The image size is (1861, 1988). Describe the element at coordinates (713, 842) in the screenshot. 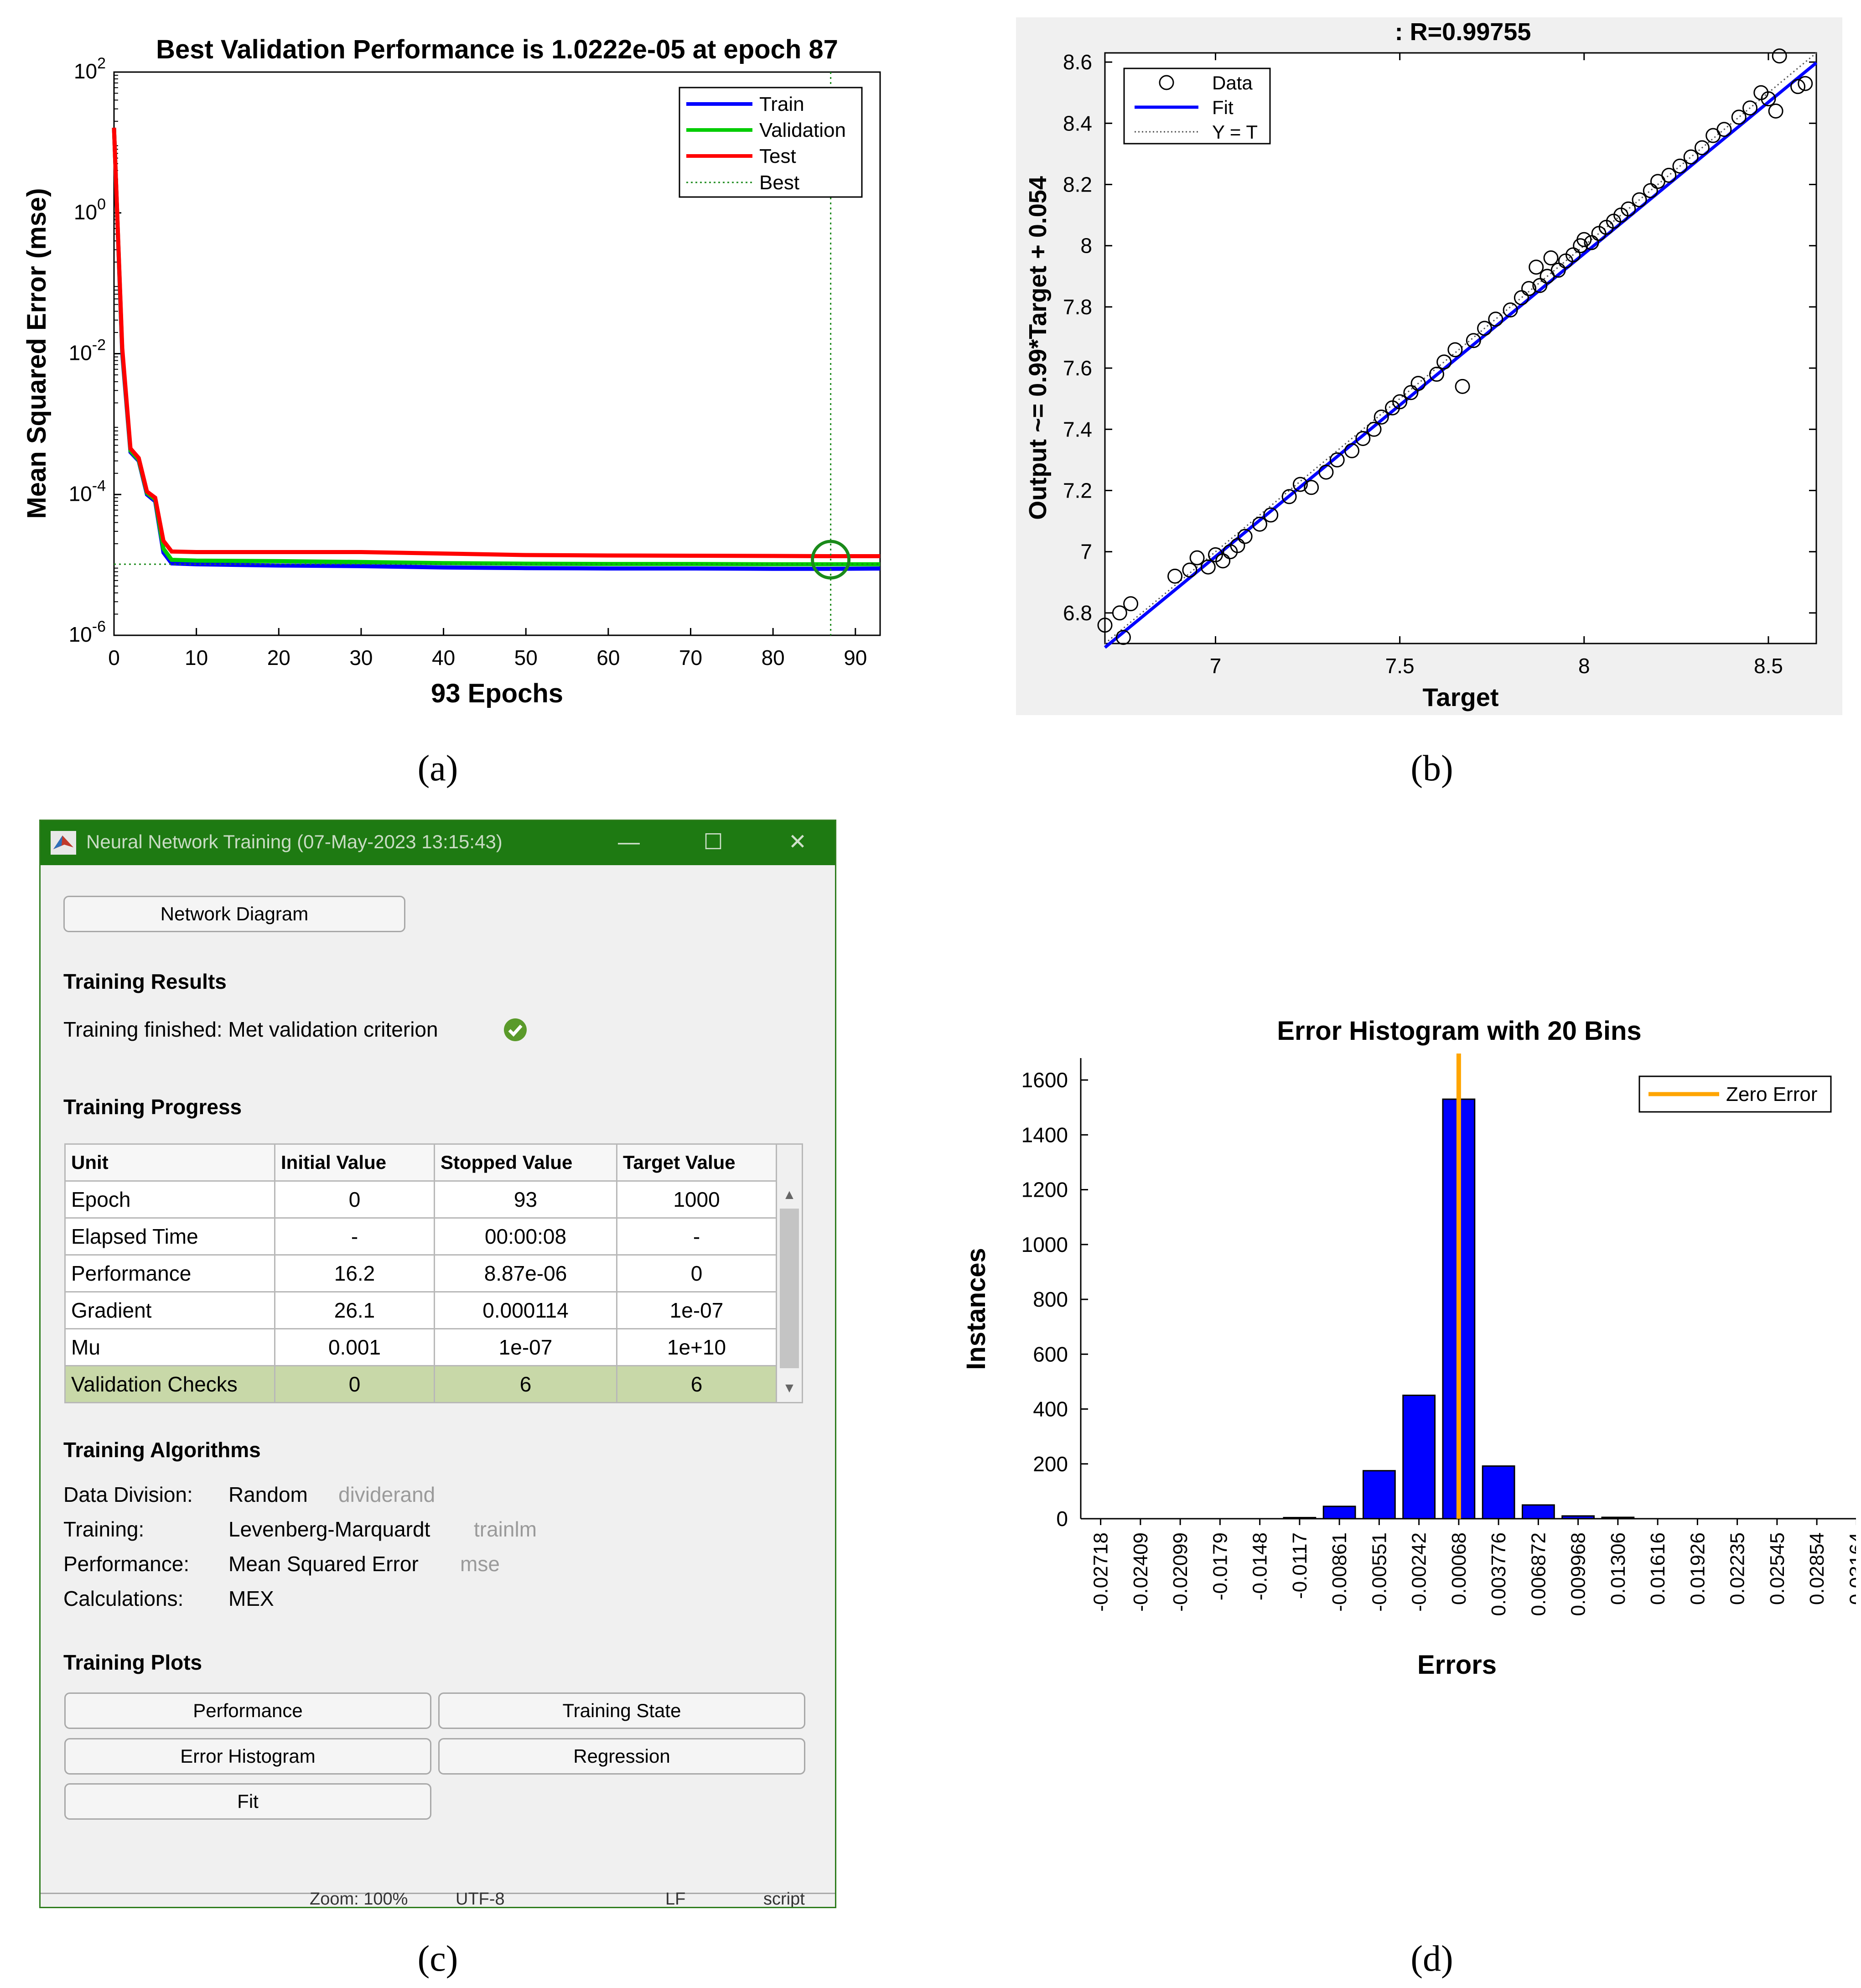

I see `maximize-button: ☐` at that location.